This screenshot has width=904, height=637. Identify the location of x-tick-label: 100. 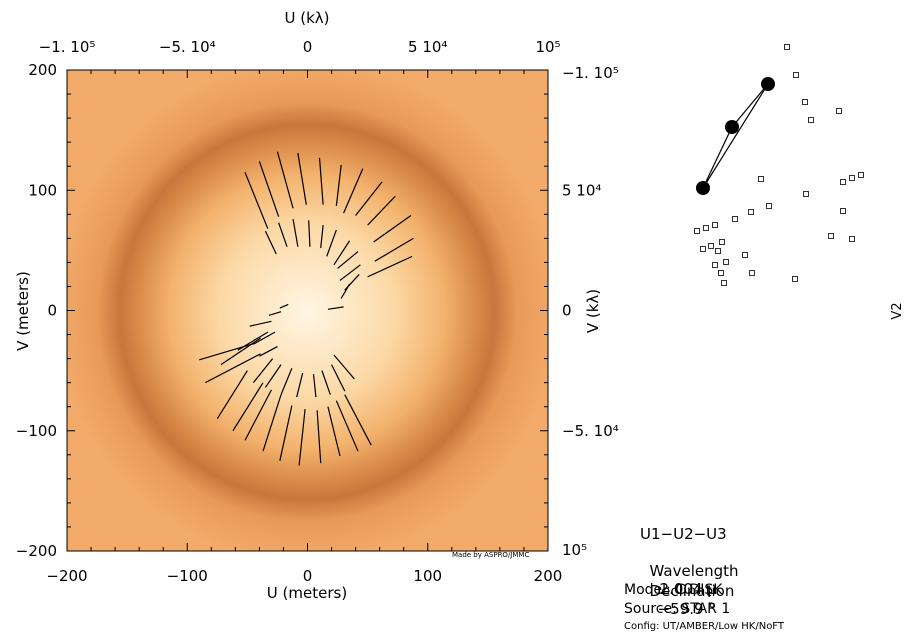
(427, 576).